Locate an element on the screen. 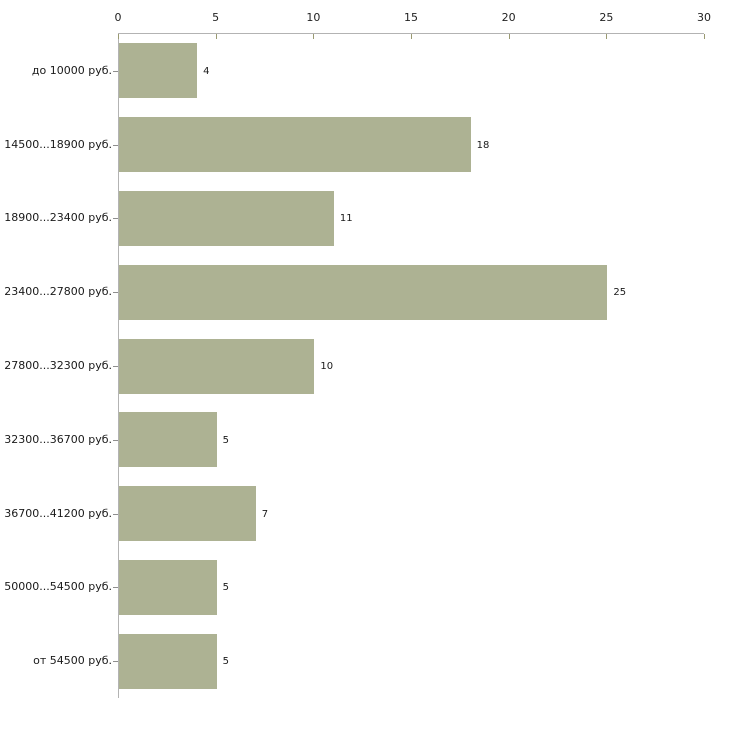 The height and width of the screenshot is (730, 730). x-axis-tick-label: 10 is located at coordinates (313, 17).